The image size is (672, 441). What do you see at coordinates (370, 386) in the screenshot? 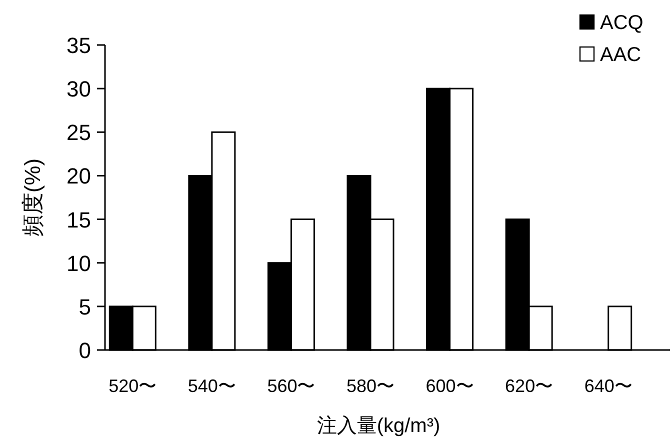
I see `x-tick-label: 580〜` at bounding box center [370, 386].